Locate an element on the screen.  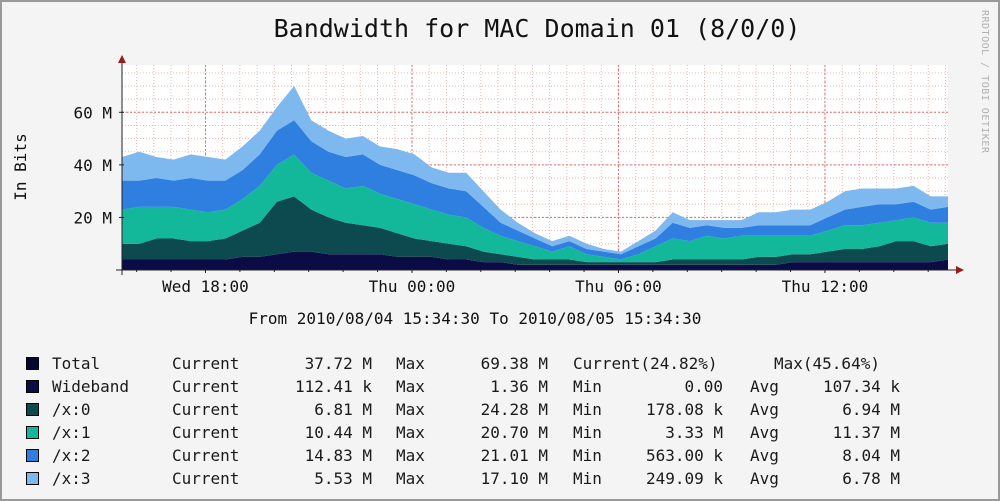
x-tick-label: Thu 00:00 is located at coordinates (412, 286).